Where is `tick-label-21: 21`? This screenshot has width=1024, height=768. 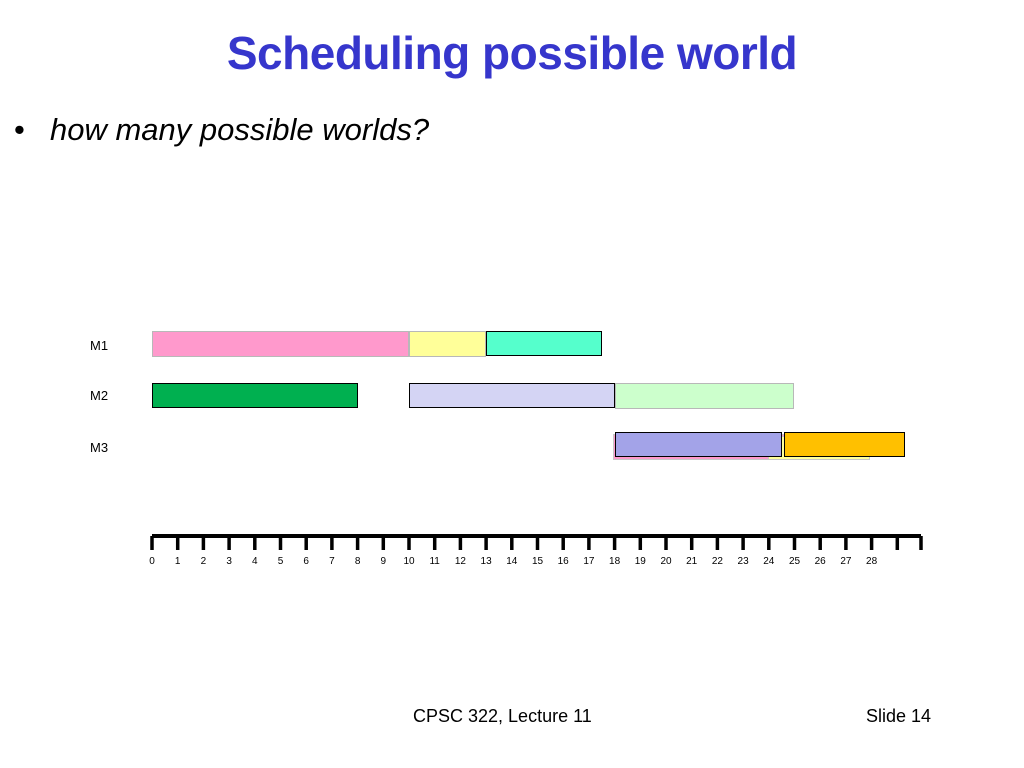
tick-label-21: 21 is located at coordinates (692, 561).